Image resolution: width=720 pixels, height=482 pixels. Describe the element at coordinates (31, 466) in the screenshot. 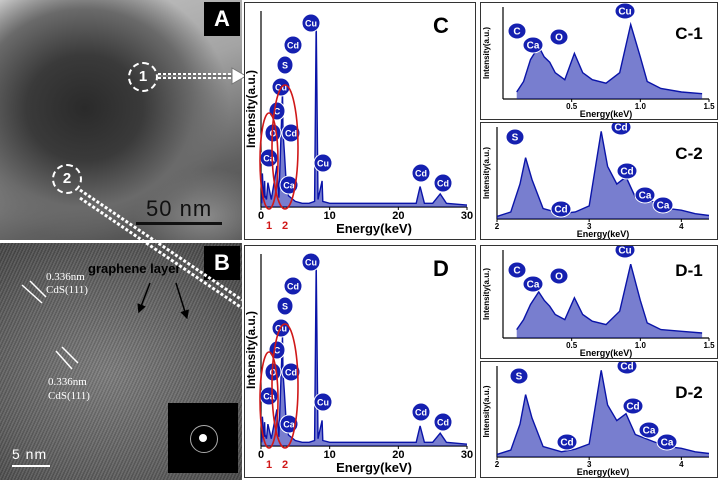

I see `scale-bar-b` at that location.